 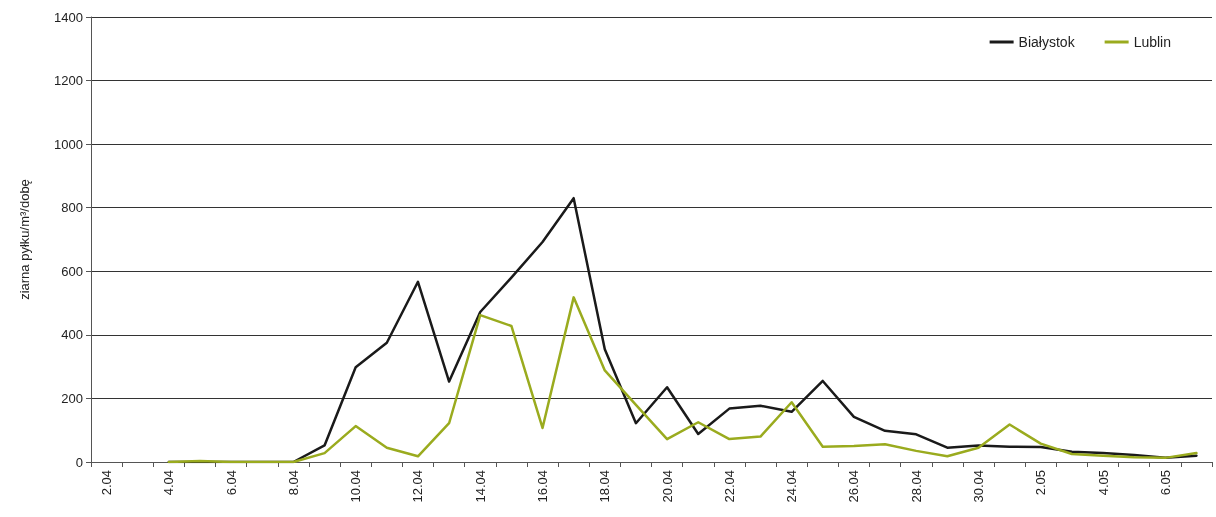 I want to click on y-tick-label: 1000, so click(x=68, y=144).